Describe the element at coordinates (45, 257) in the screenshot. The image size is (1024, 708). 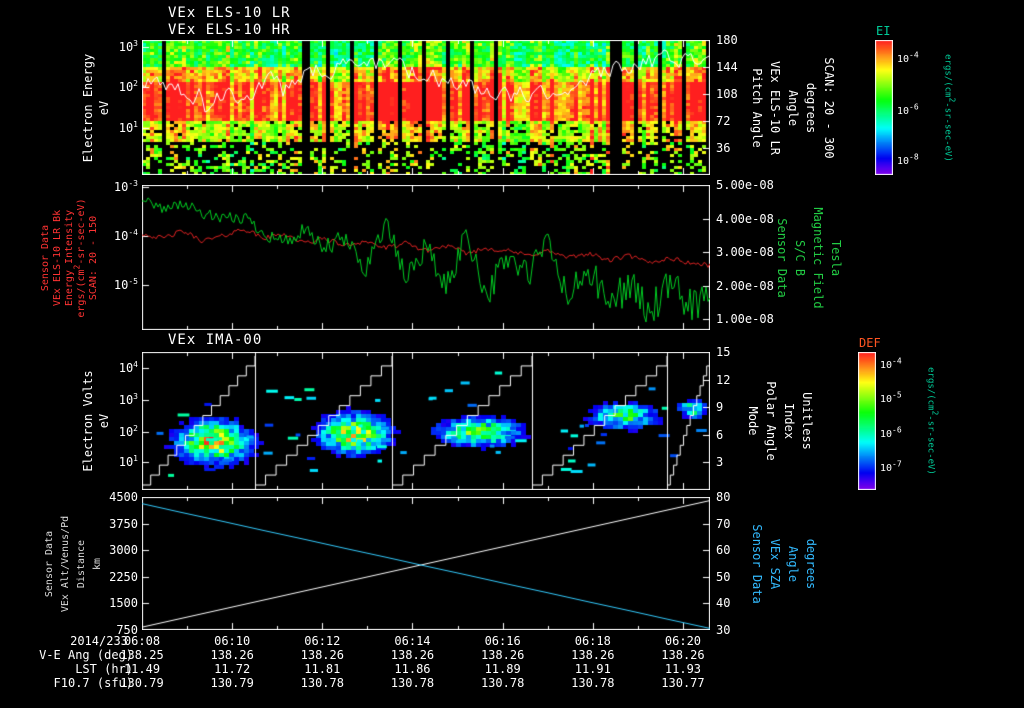
I see `p2-left-label-0: Sensor Data` at that location.